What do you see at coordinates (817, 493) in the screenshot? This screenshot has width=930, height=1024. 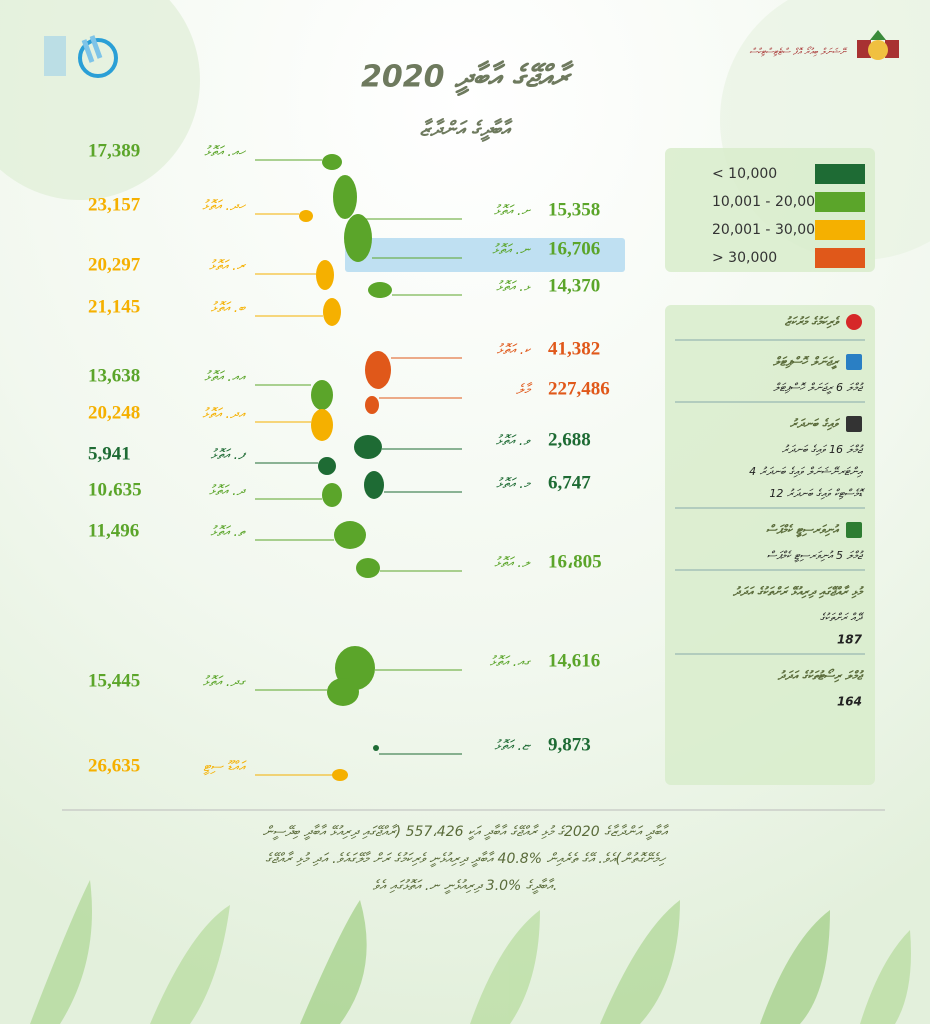 I see `info-line: ޑޮމެސްޓިކް ވައިގެ ބަނދަރު 12` at bounding box center [817, 493].